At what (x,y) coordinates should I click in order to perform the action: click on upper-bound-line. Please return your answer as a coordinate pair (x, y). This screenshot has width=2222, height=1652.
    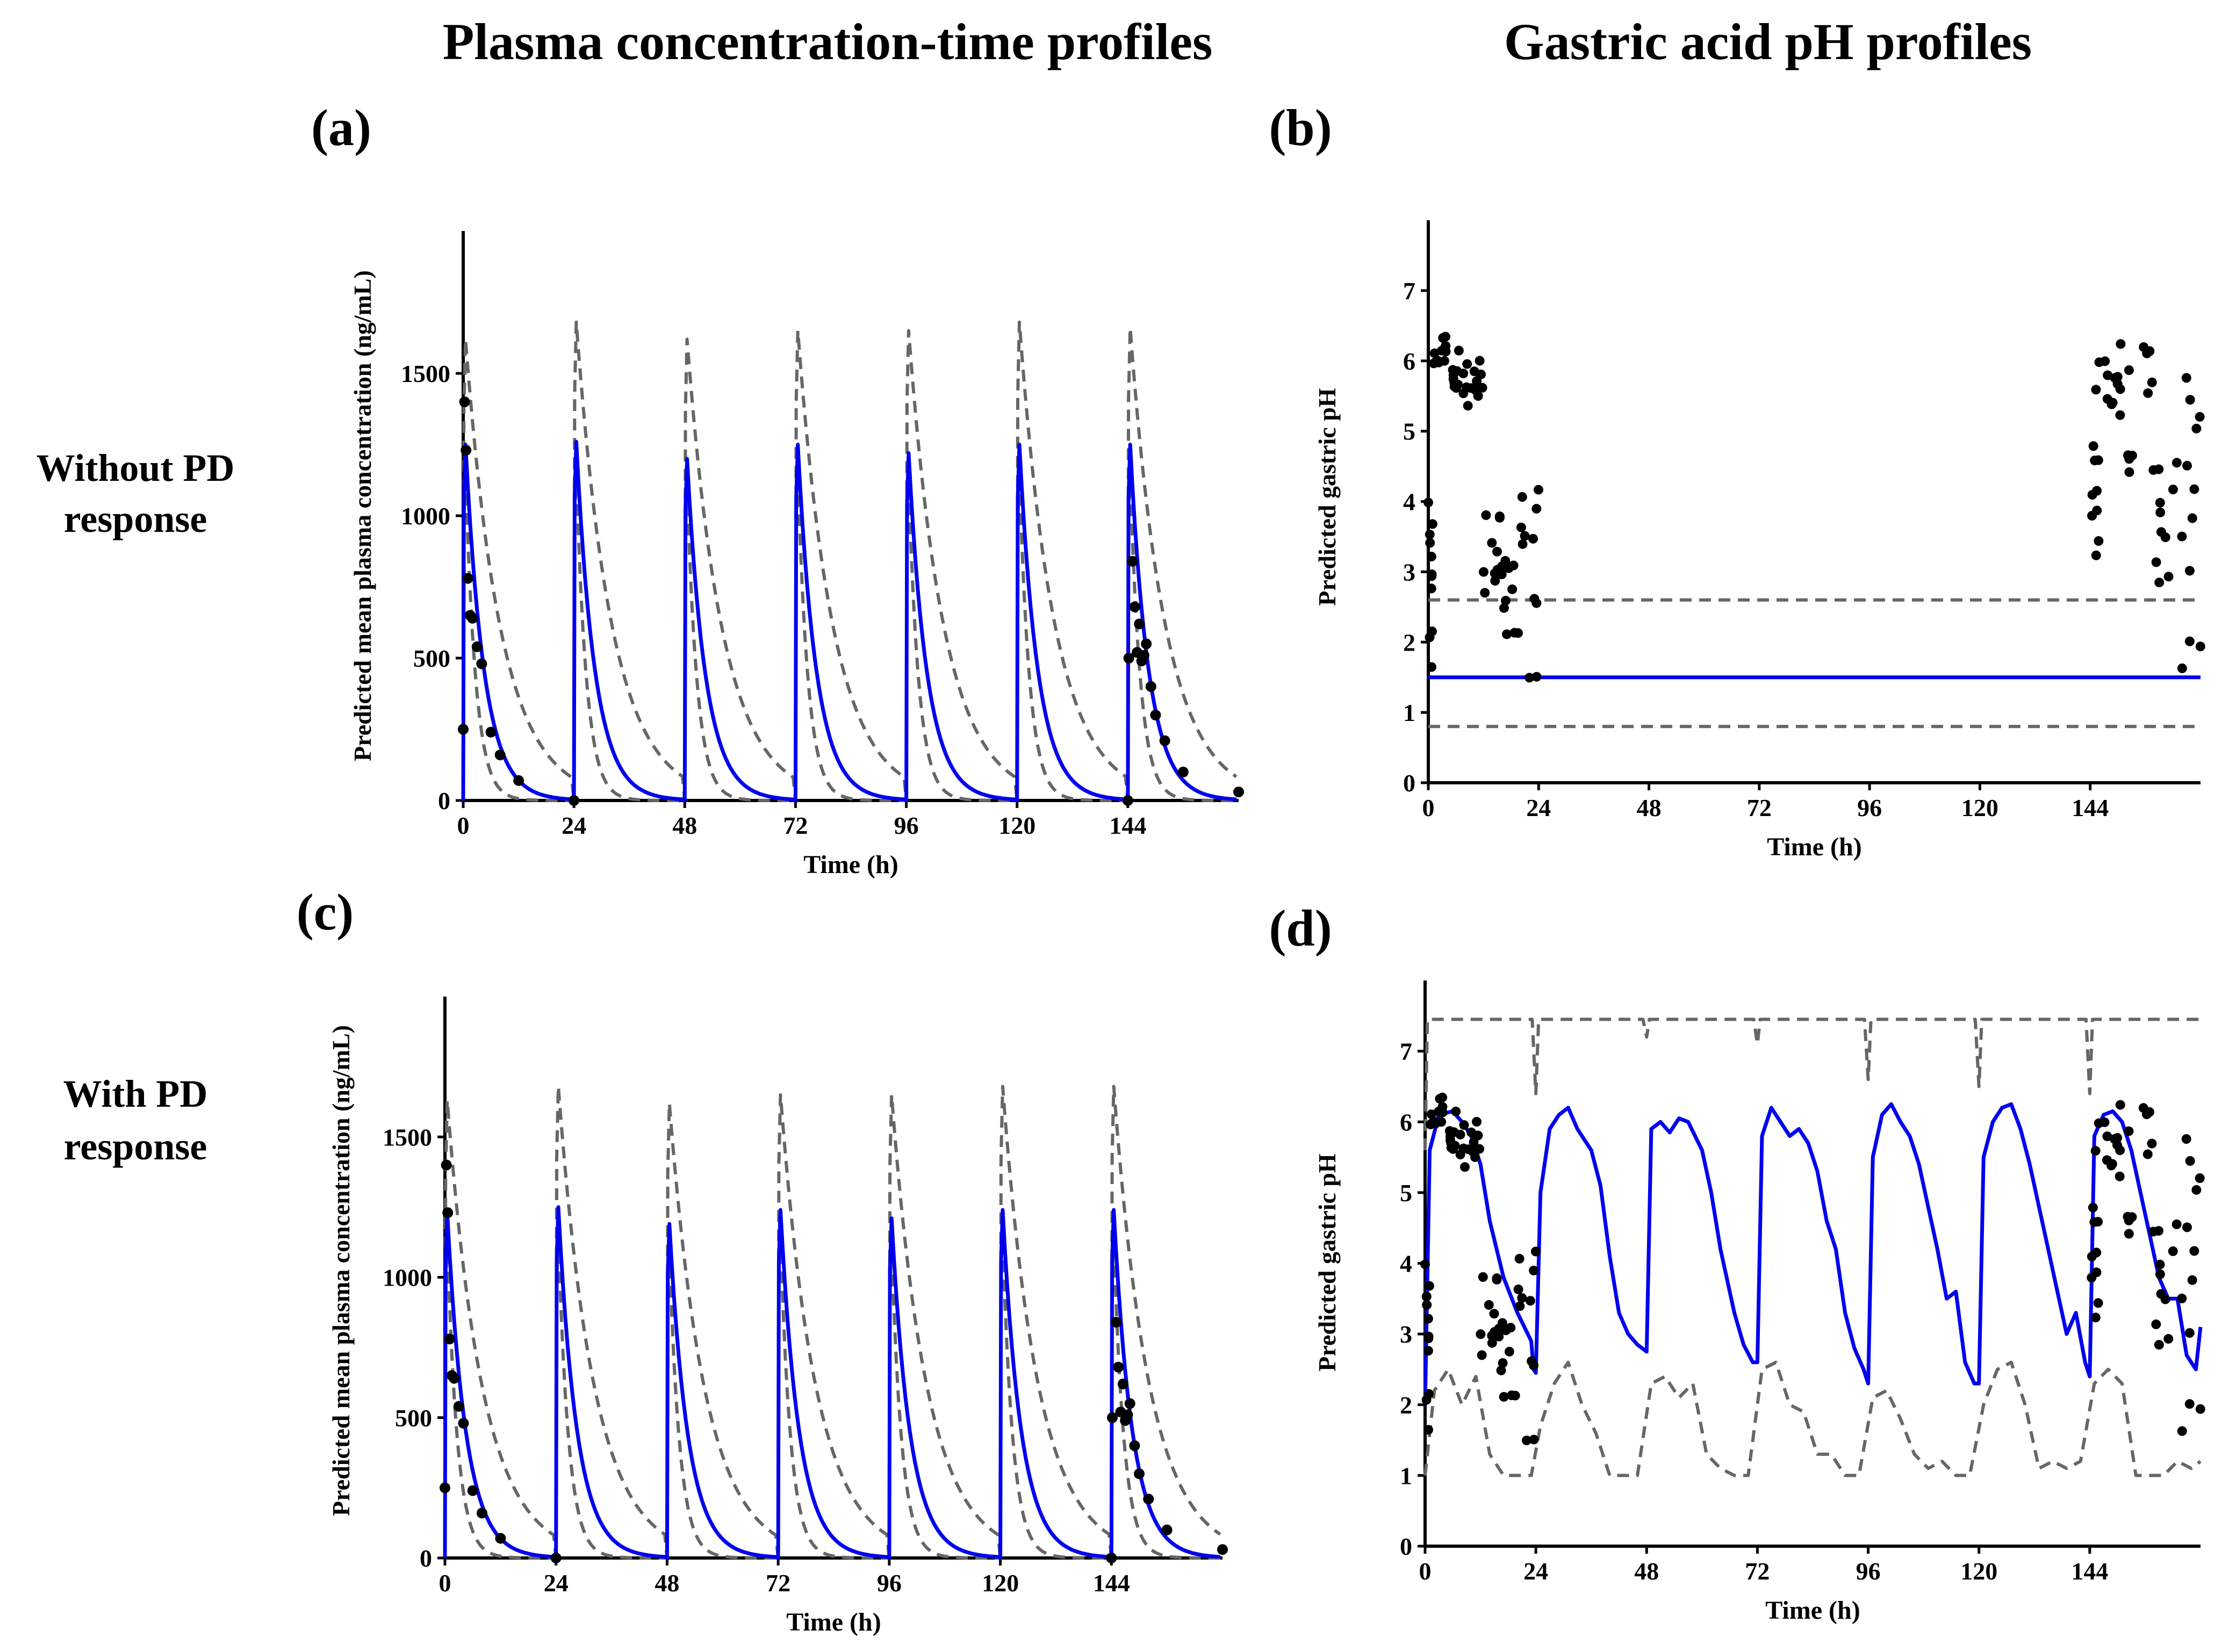
    Looking at the image, I should click on (1812, 1084).